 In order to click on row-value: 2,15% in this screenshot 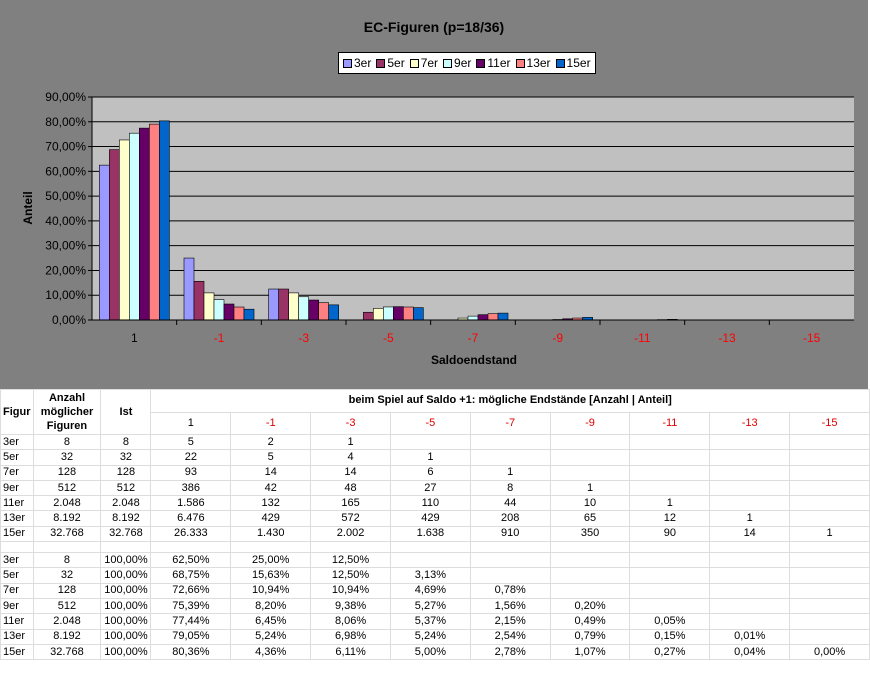, I will do `click(510, 621)`.